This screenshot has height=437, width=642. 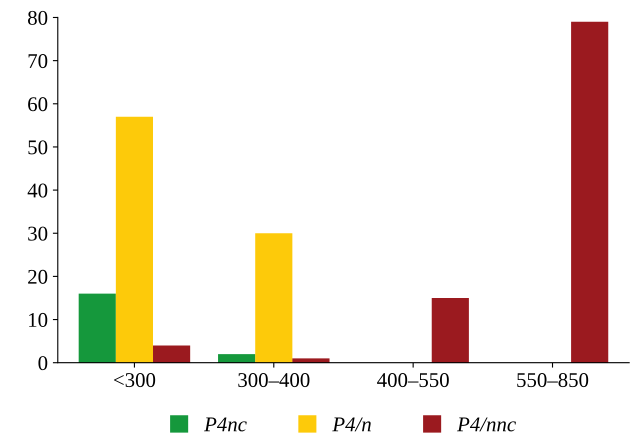 What do you see at coordinates (38, 319) in the screenshot?
I see `y-tick-label: 10` at bounding box center [38, 319].